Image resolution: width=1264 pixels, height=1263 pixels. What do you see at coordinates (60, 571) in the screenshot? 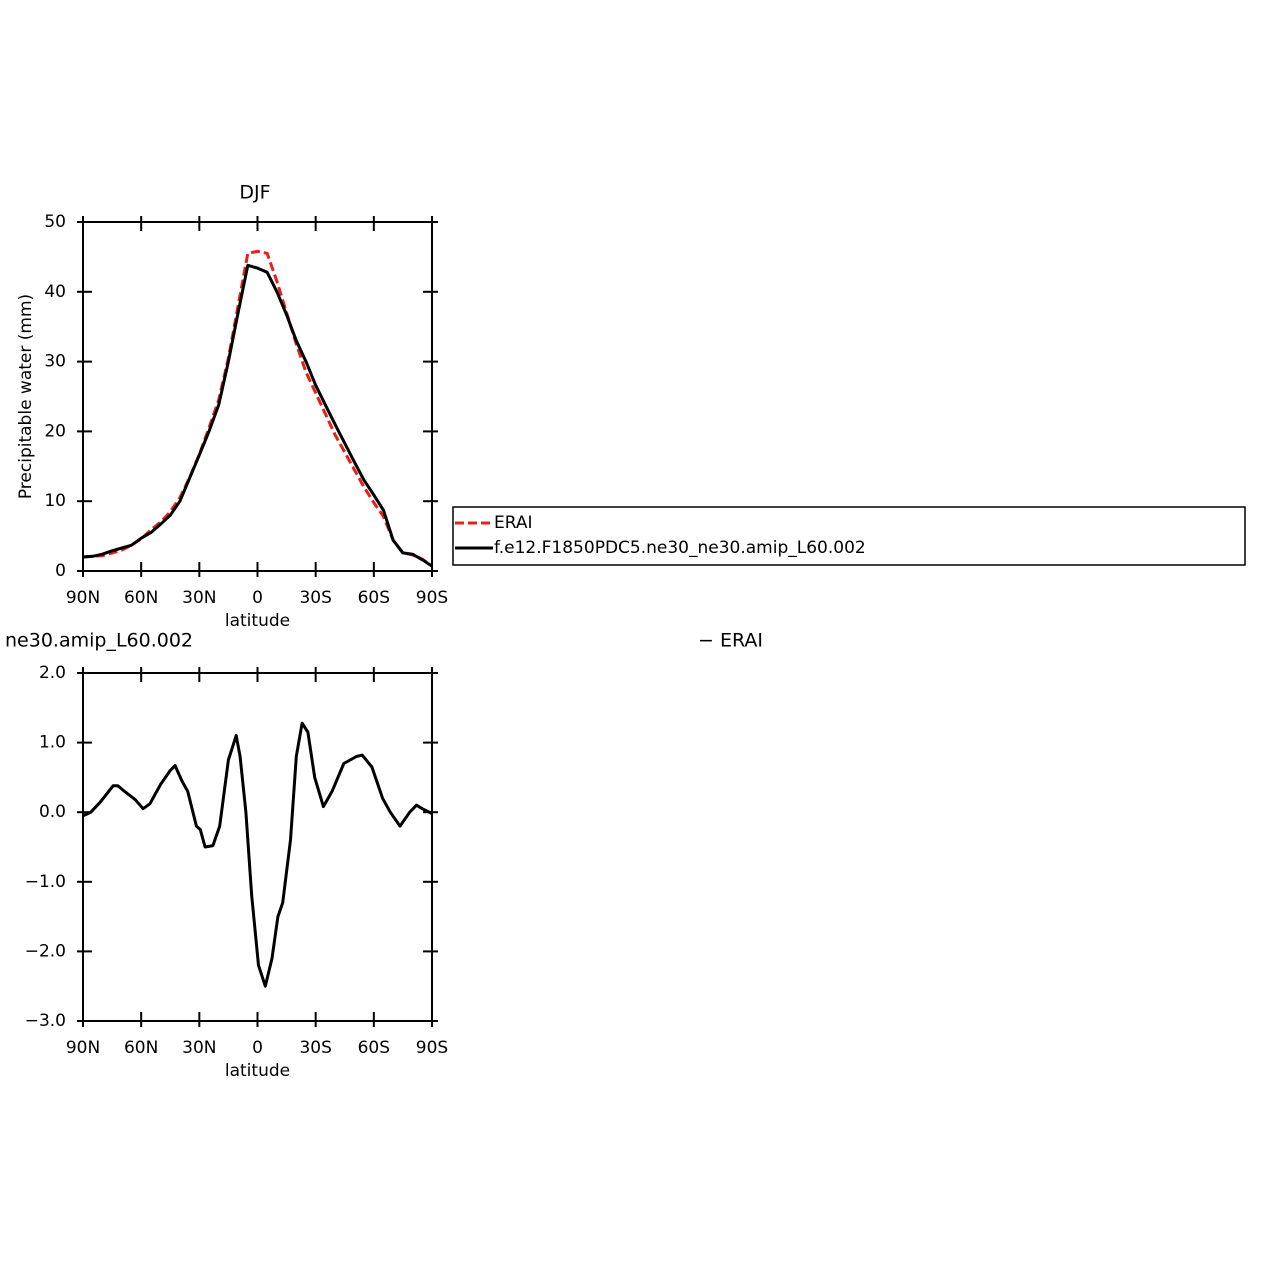
I see `y-tick-label: 0` at bounding box center [60, 571].